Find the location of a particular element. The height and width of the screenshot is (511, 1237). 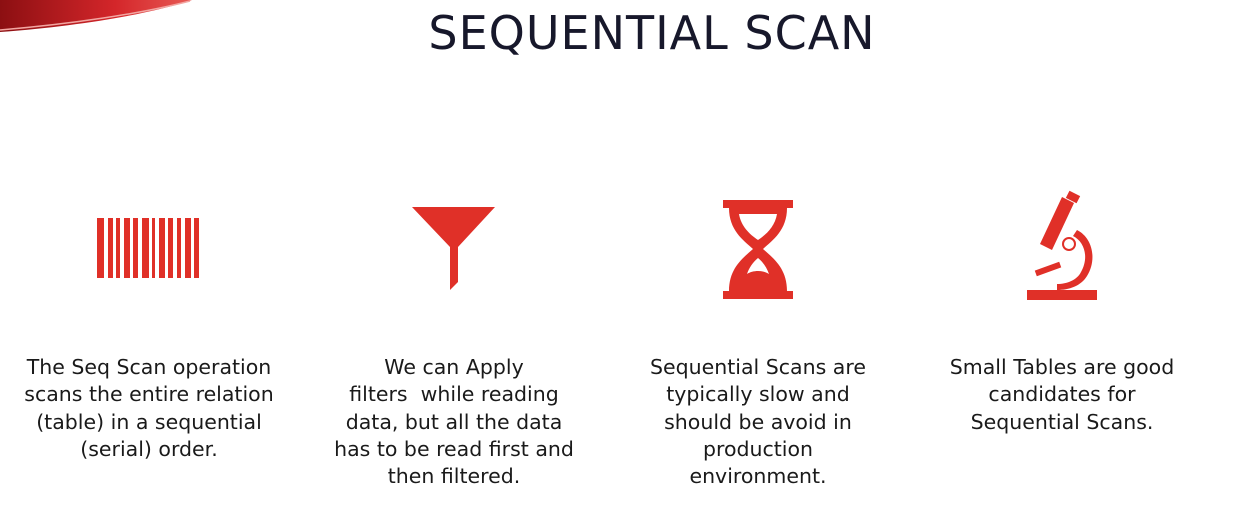

caption-line: has to be read first and is located at coordinates (454, 448).